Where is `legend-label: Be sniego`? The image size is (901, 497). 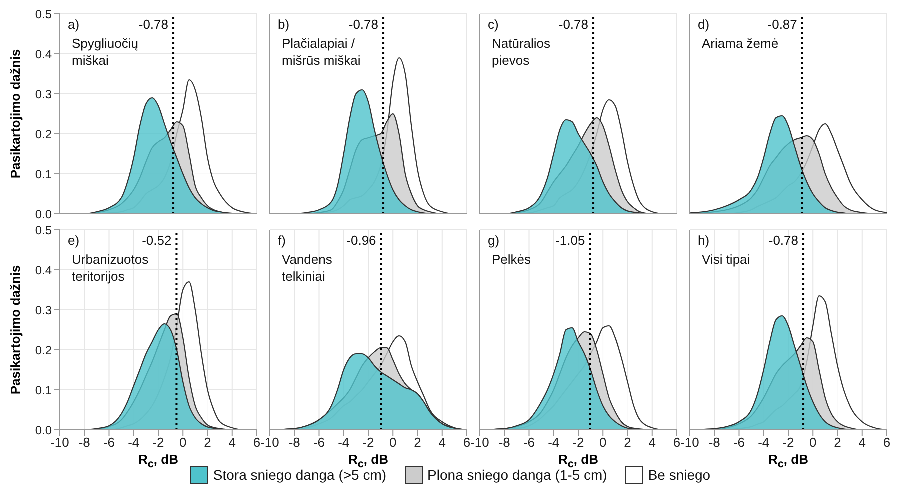
legend-label: Be sniego is located at coordinates (679, 475).